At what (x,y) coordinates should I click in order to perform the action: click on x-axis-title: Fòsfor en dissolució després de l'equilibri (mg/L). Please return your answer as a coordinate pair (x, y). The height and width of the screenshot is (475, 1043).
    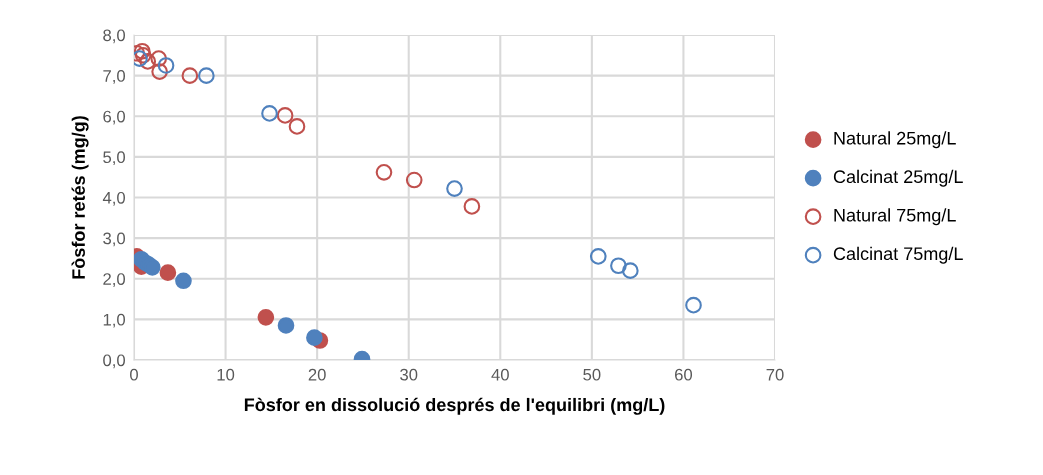
    Looking at the image, I should click on (454, 406).